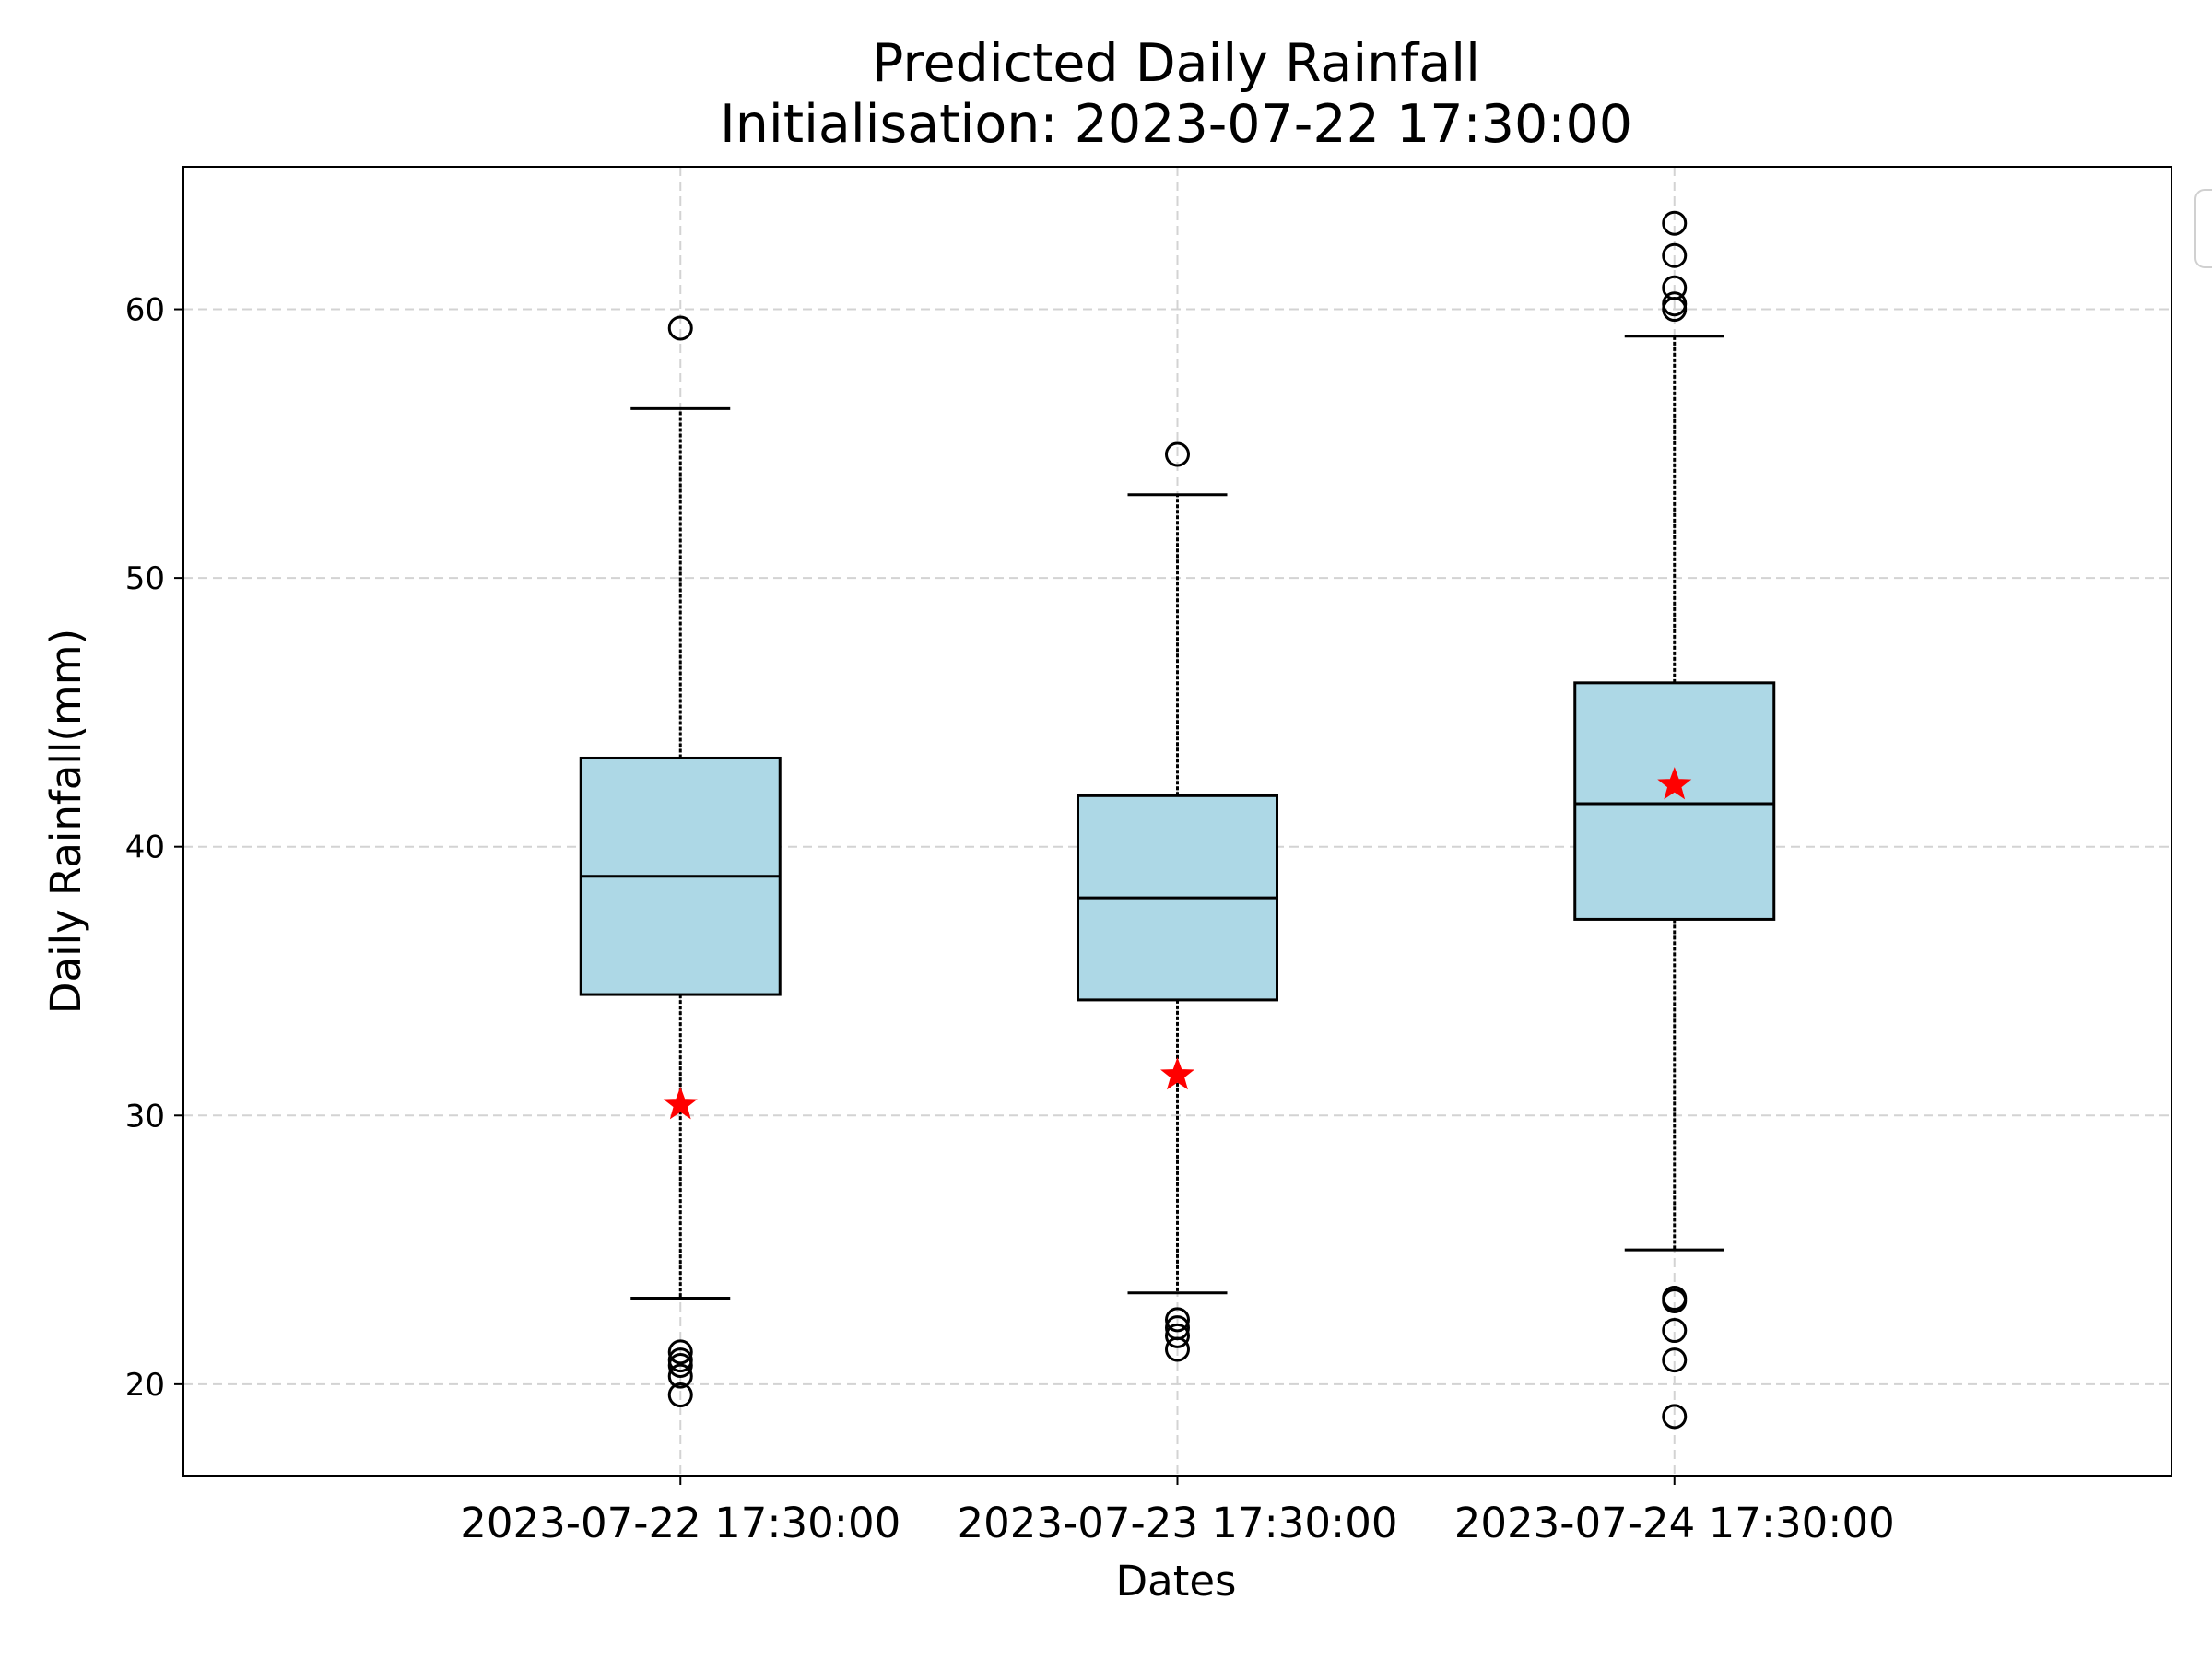  Describe the element at coordinates (145, 848) in the screenshot. I see `y-tick-label: 40` at that location.